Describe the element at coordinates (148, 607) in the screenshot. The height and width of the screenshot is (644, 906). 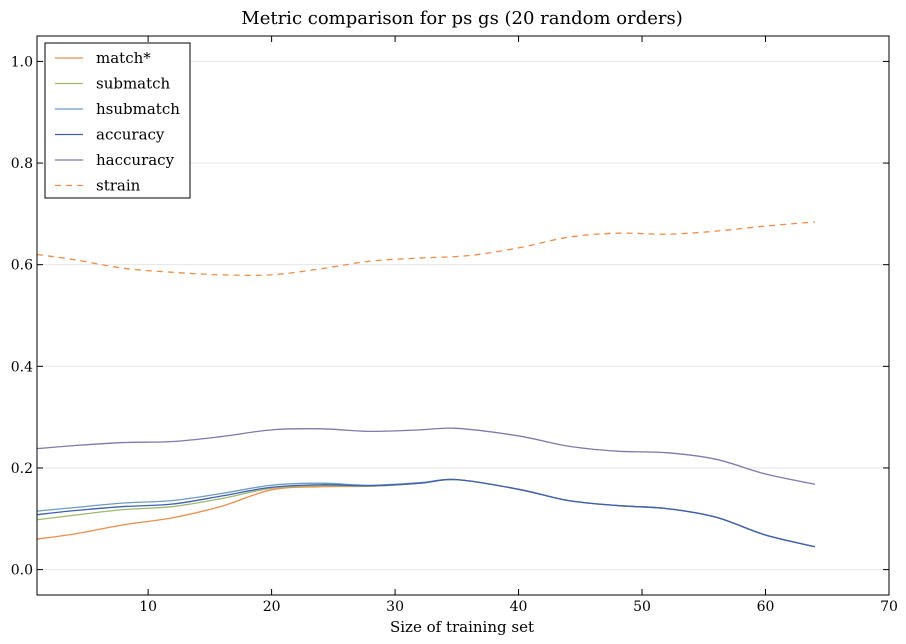
I see `x-tick-label: 10` at that location.